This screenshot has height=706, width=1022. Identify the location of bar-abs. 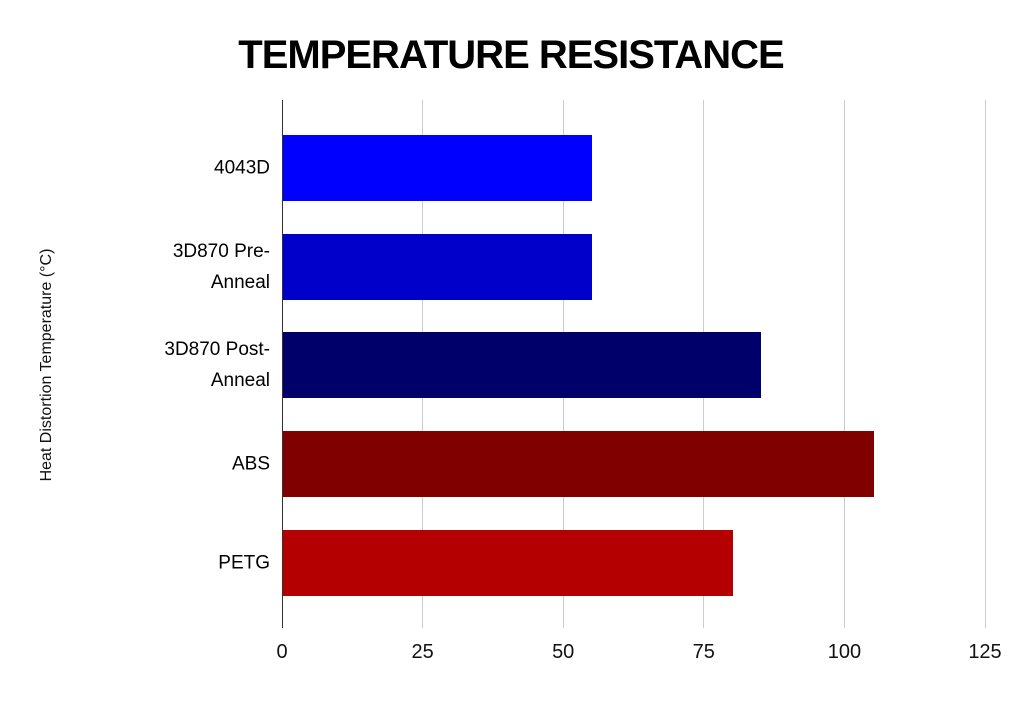
(578, 463).